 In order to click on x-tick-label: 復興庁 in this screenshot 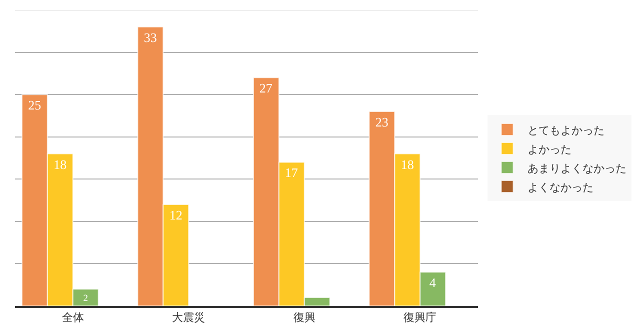, I will do `click(420, 317)`.